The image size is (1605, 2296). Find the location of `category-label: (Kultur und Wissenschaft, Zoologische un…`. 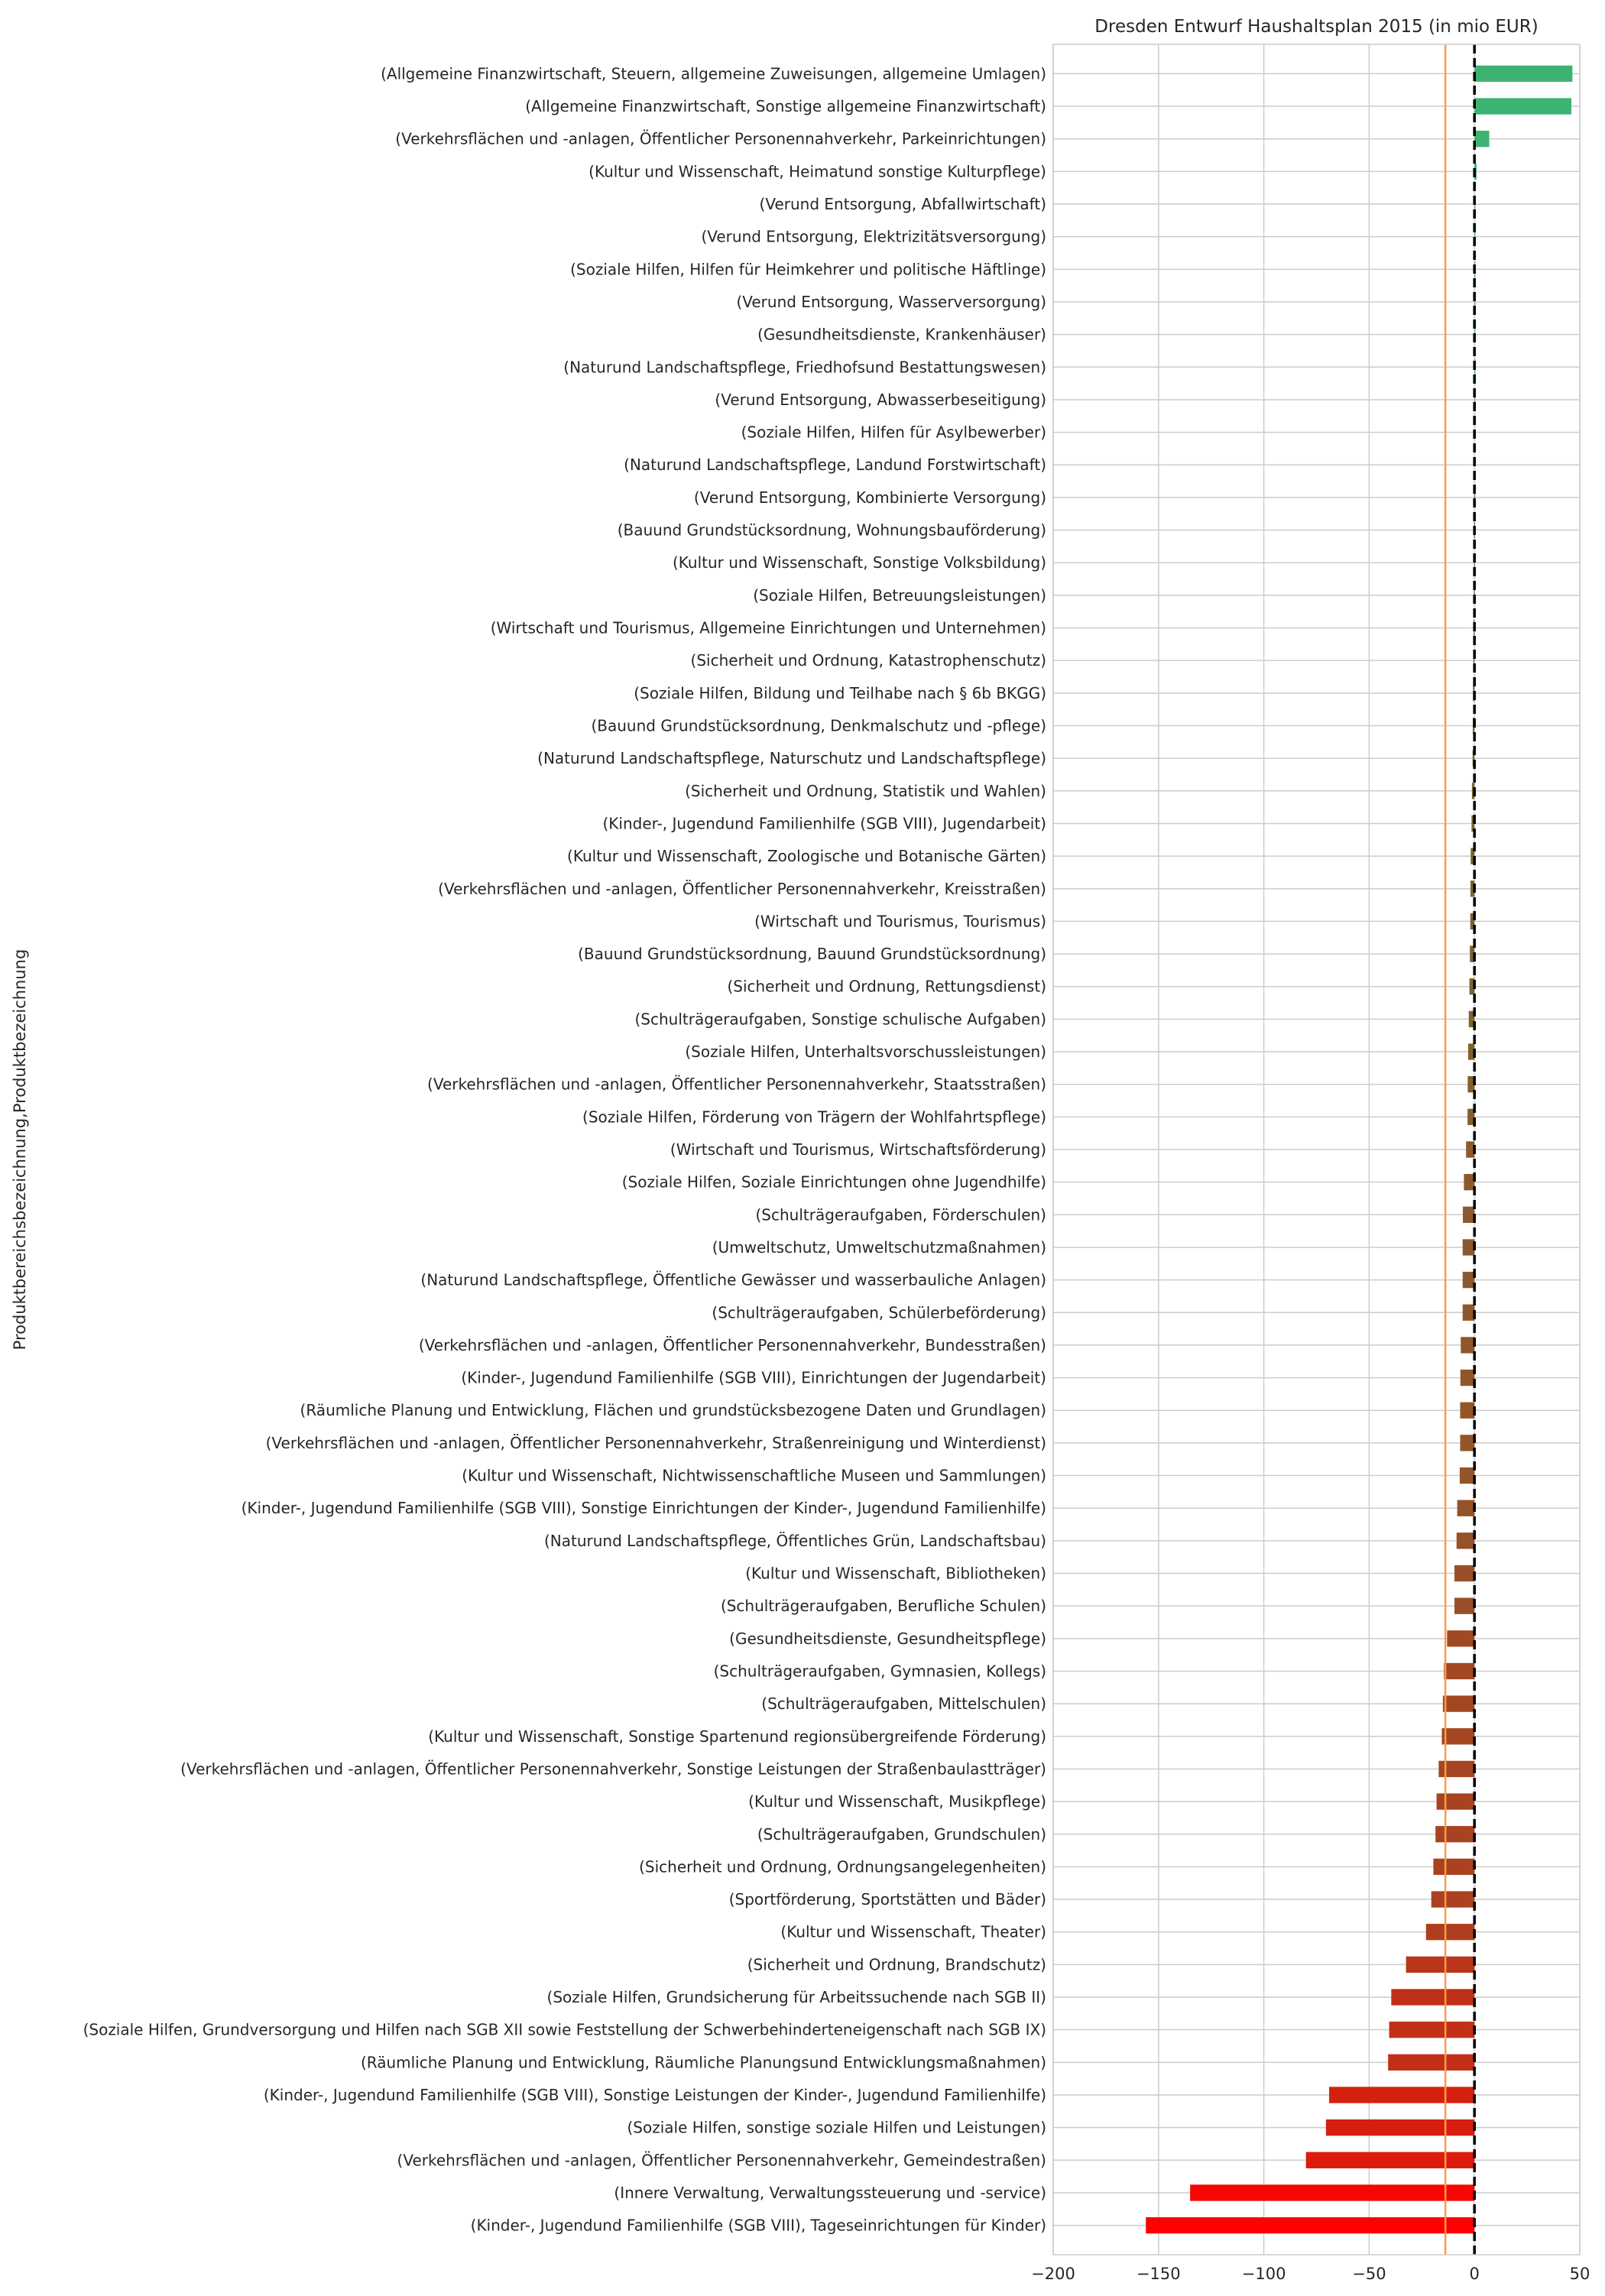

category-label: (Kultur und Wissenschaft, Zoologische un… is located at coordinates (806, 856).